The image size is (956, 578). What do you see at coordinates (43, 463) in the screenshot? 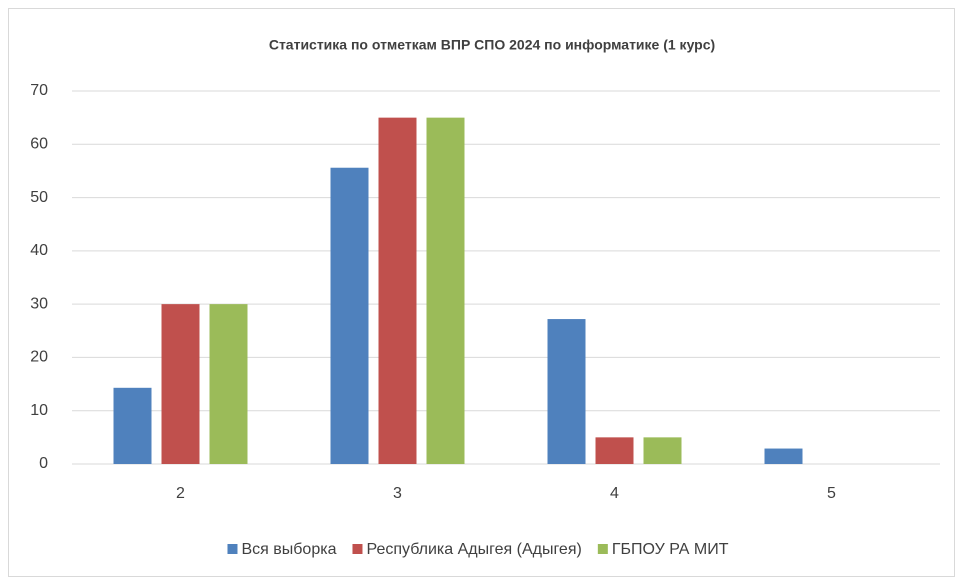
I see `y-tick-label: 0` at bounding box center [43, 463].